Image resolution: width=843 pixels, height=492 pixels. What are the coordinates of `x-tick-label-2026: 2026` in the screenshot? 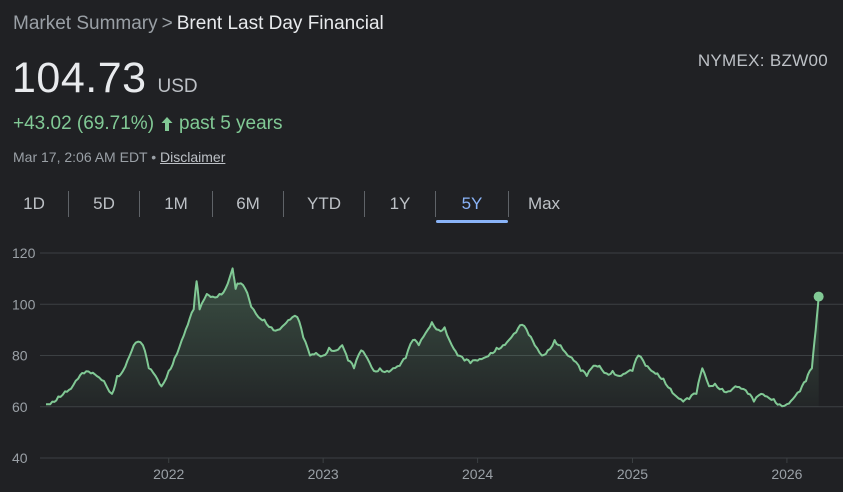 It's located at (786, 474).